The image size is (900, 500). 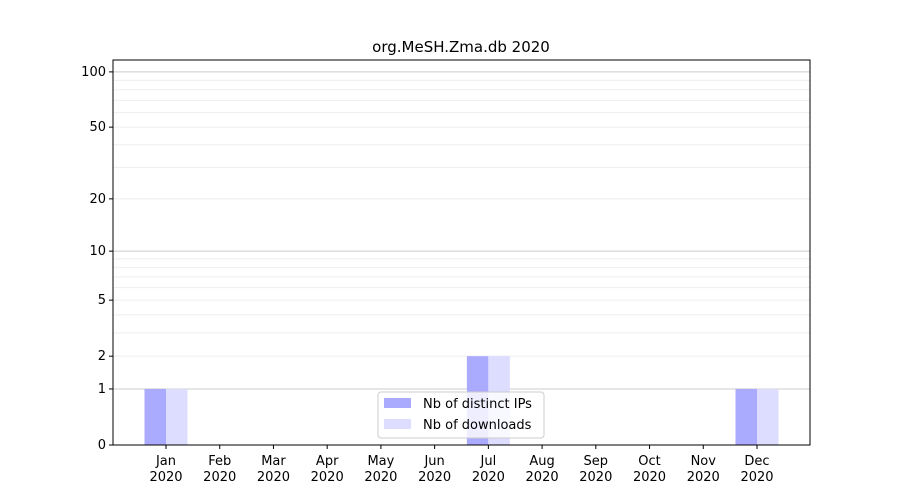 I want to click on x-tick-label: Aug 2020, so click(x=542, y=469).